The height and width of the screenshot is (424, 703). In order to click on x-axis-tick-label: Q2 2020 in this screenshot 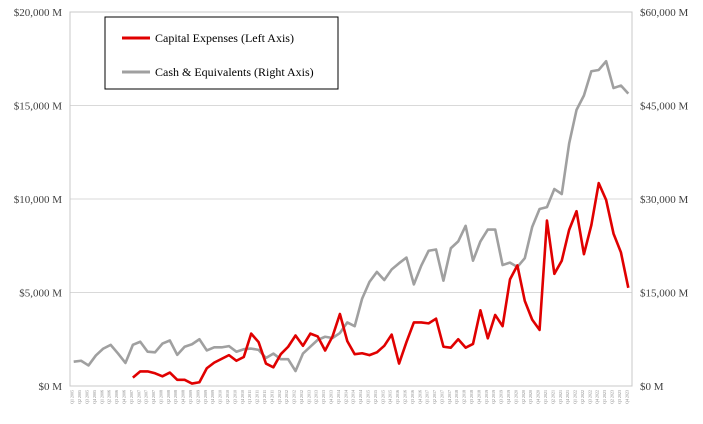, I will do `click(523, 397)`.